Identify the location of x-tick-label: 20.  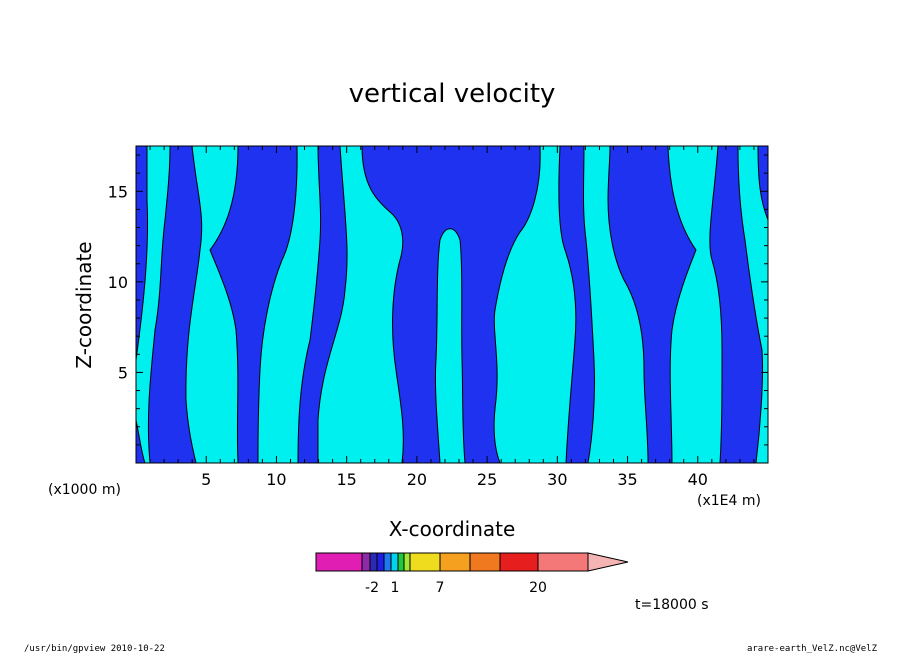
(417, 479).